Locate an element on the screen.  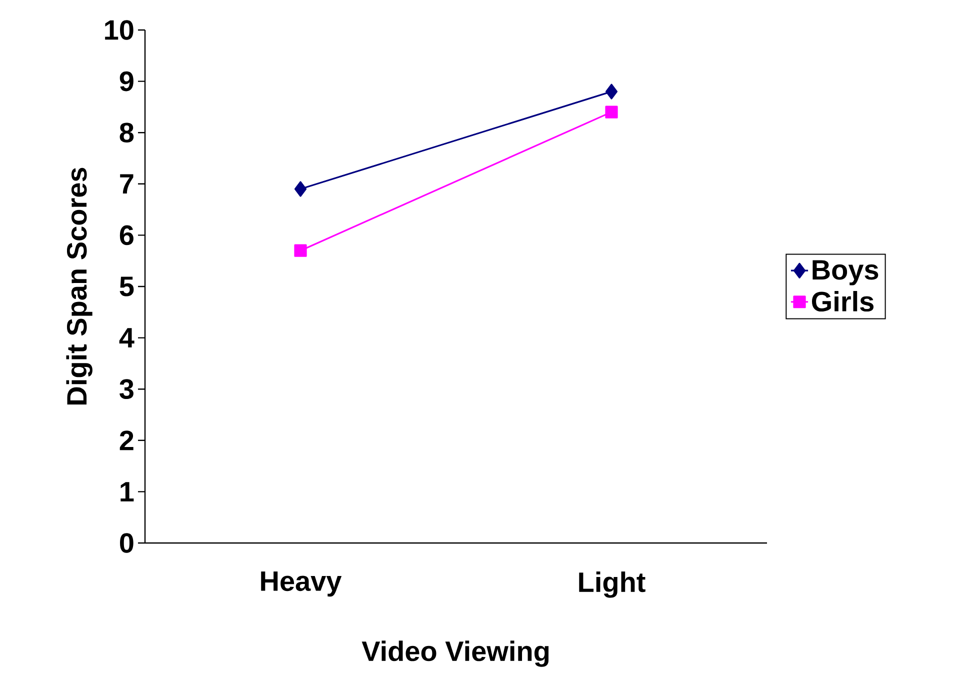
x-axis-title: Video Viewing is located at coordinates (455, 653).